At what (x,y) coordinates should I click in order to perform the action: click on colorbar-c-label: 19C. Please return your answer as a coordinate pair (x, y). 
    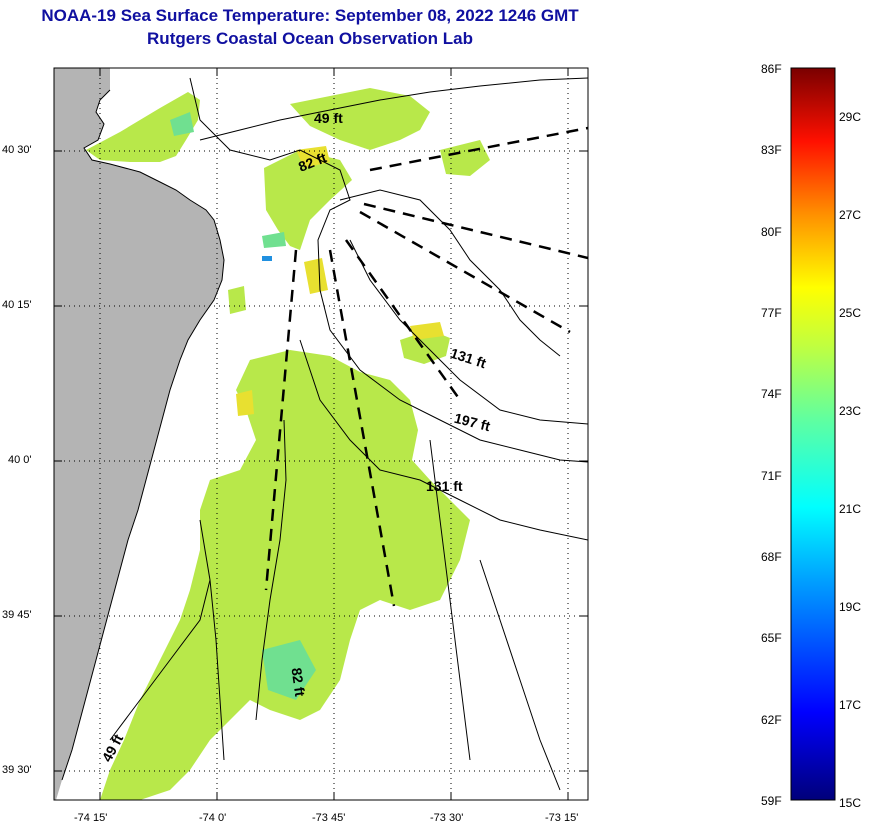
    Looking at the image, I should click on (850, 607).